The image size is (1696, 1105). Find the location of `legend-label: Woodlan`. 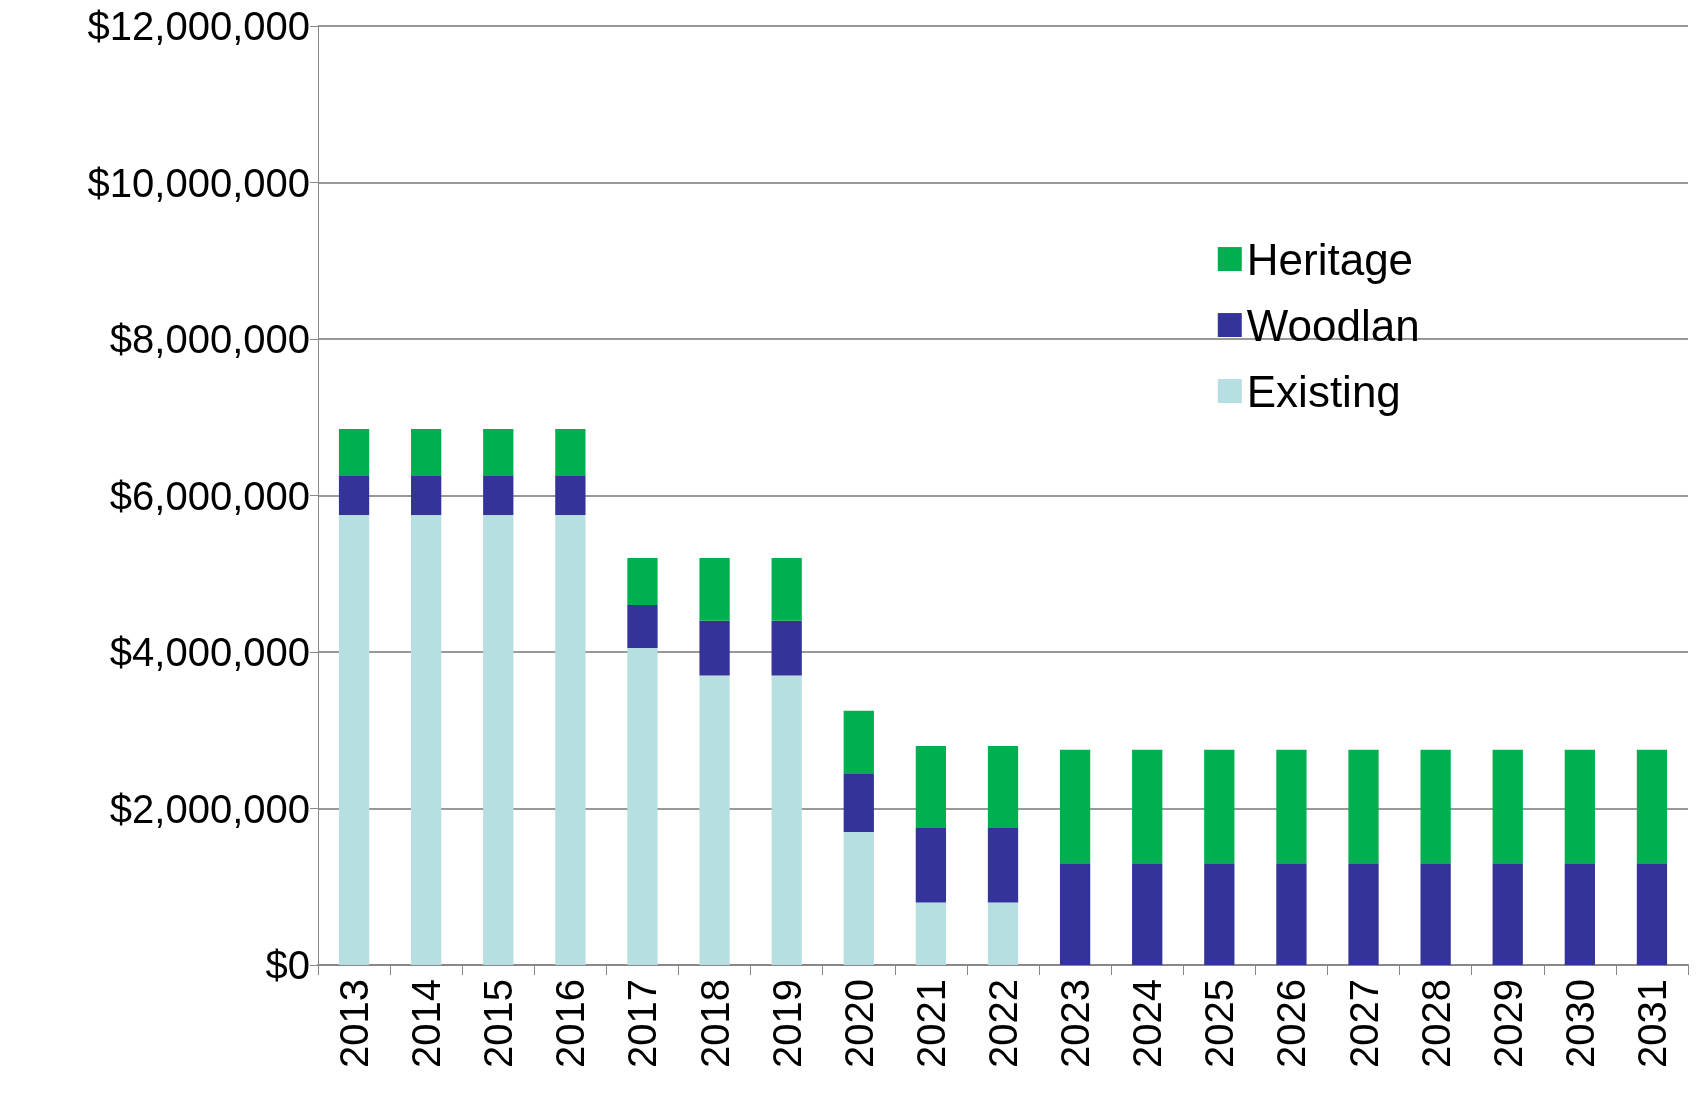

legend-label: Woodlan is located at coordinates (1333, 325).